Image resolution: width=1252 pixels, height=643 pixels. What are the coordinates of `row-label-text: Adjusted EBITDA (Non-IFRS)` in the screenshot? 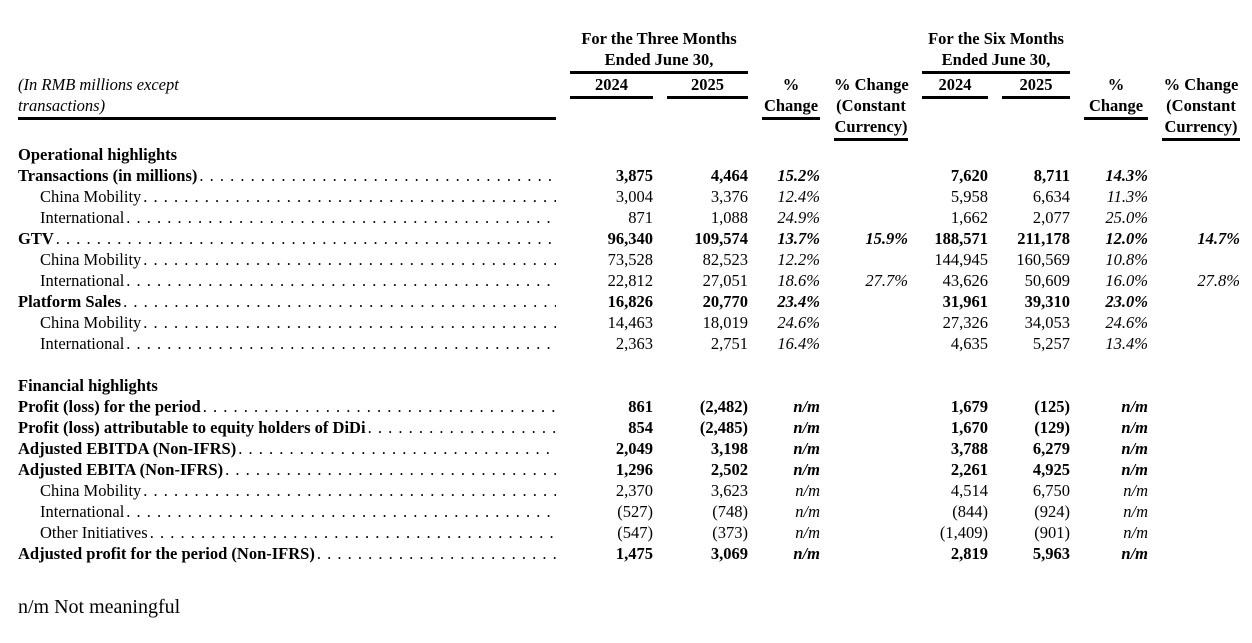 It's located at (127, 448).